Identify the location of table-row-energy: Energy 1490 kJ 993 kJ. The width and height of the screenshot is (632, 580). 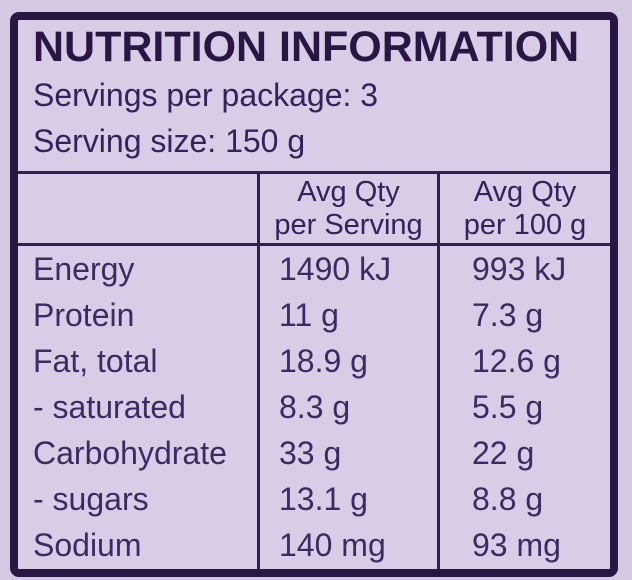
(314, 269).